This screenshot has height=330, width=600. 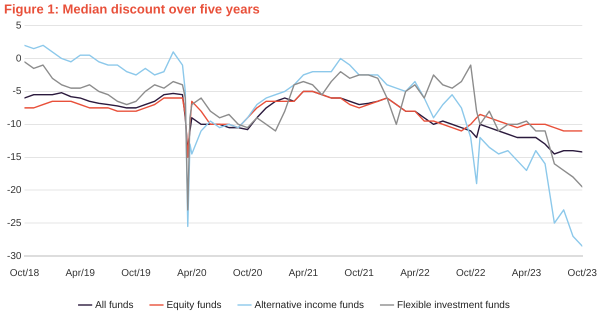 What do you see at coordinates (583, 273) in the screenshot?
I see `x-tick-label: Oct/23` at bounding box center [583, 273].